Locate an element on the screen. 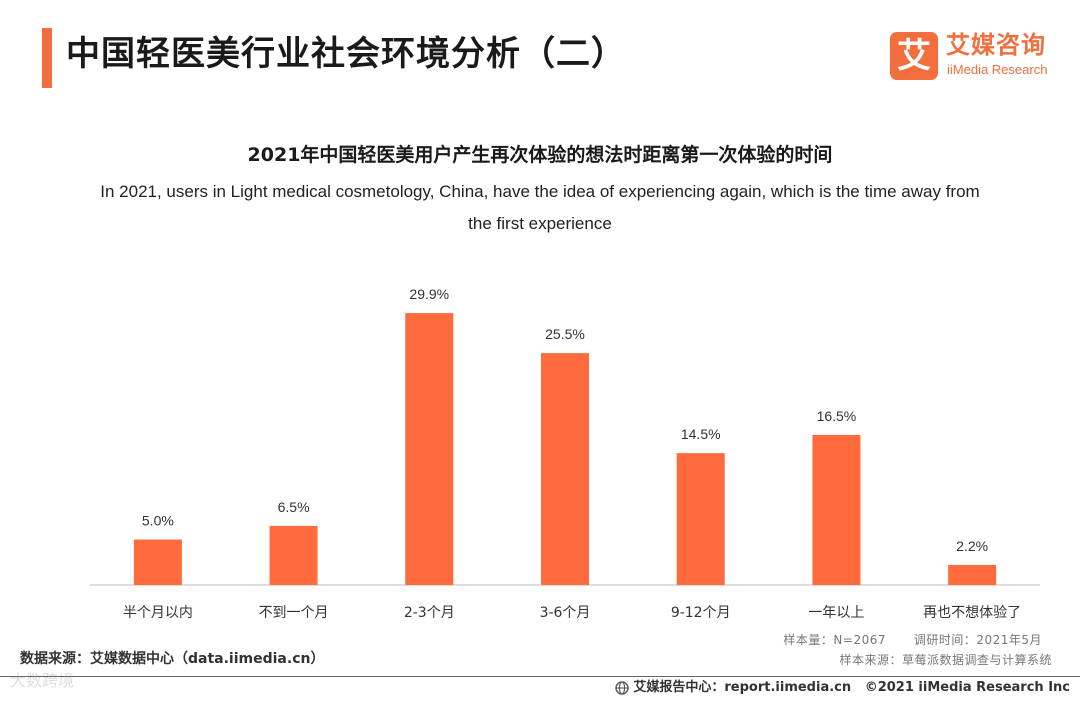  brand-name-cn: 艾媒咨询 is located at coordinates (996, 45).